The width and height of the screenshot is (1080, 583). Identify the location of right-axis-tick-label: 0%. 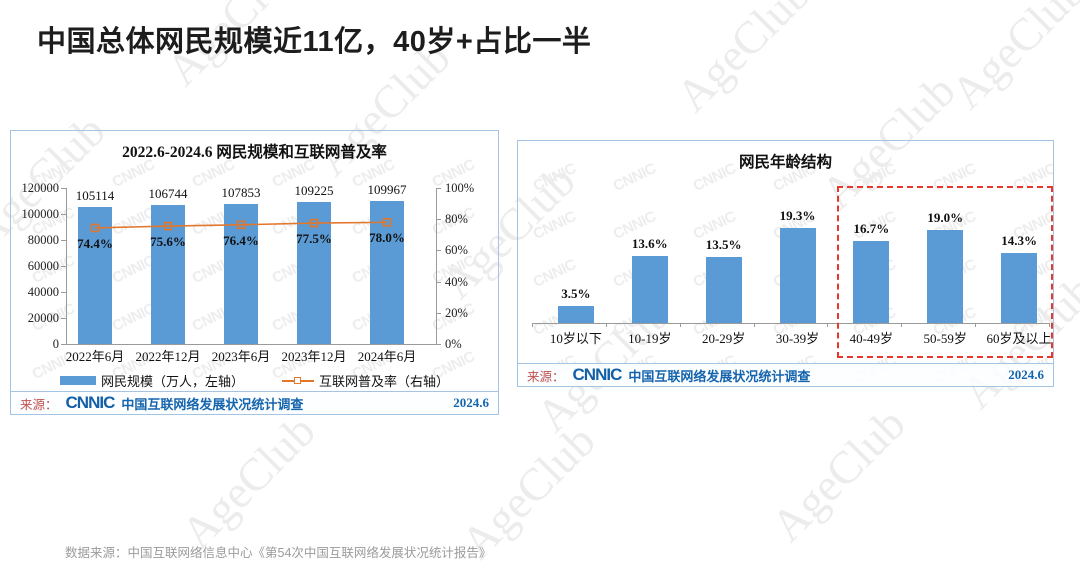
(453, 344).